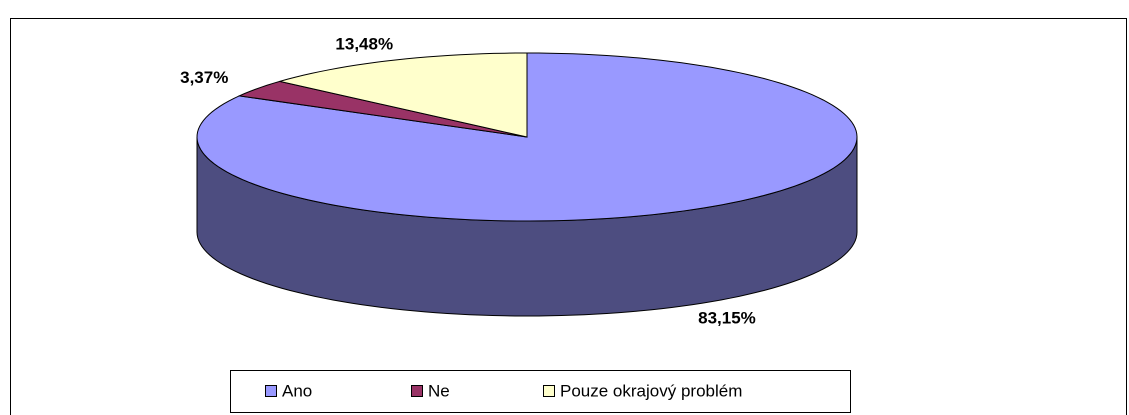 The height and width of the screenshot is (415, 1129). Describe the element at coordinates (204, 77) in the screenshot. I see `data-label: 3,37%` at that location.